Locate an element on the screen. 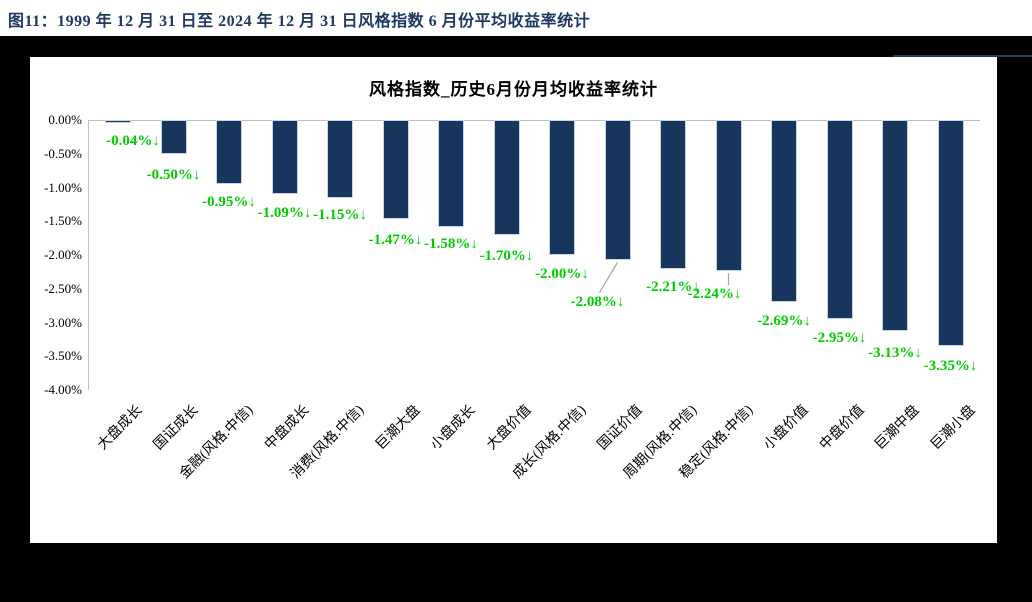 The width and height of the screenshot is (1032, 602). bar-value-label: -3.13%↓ is located at coordinates (895, 353).